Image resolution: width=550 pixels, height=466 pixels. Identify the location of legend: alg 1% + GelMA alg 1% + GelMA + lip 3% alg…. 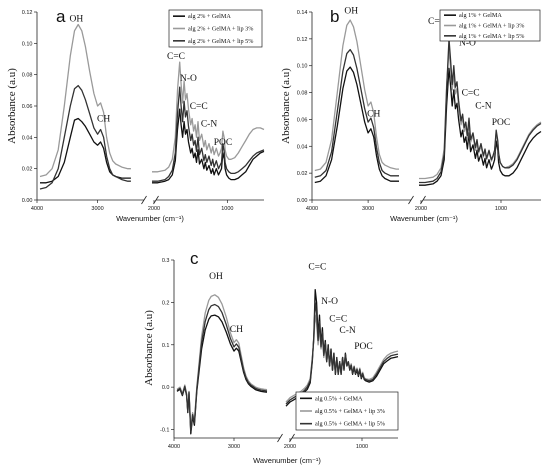
(490, 25).